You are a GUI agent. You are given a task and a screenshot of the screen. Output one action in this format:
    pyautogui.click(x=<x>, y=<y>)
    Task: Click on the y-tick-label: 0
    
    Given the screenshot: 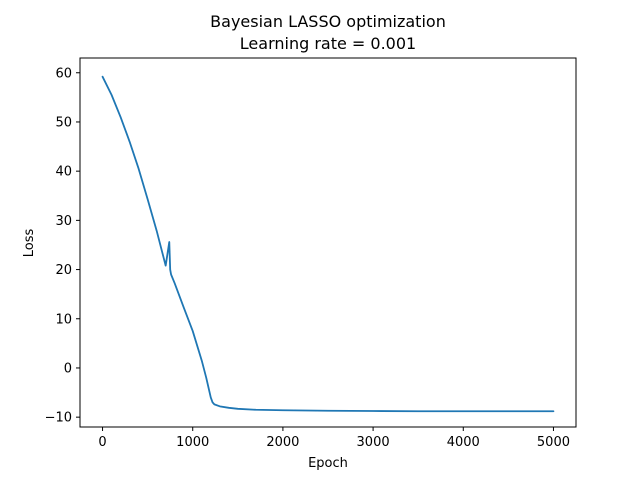 What is the action you would take?
    pyautogui.click(x=68, y=368)
    